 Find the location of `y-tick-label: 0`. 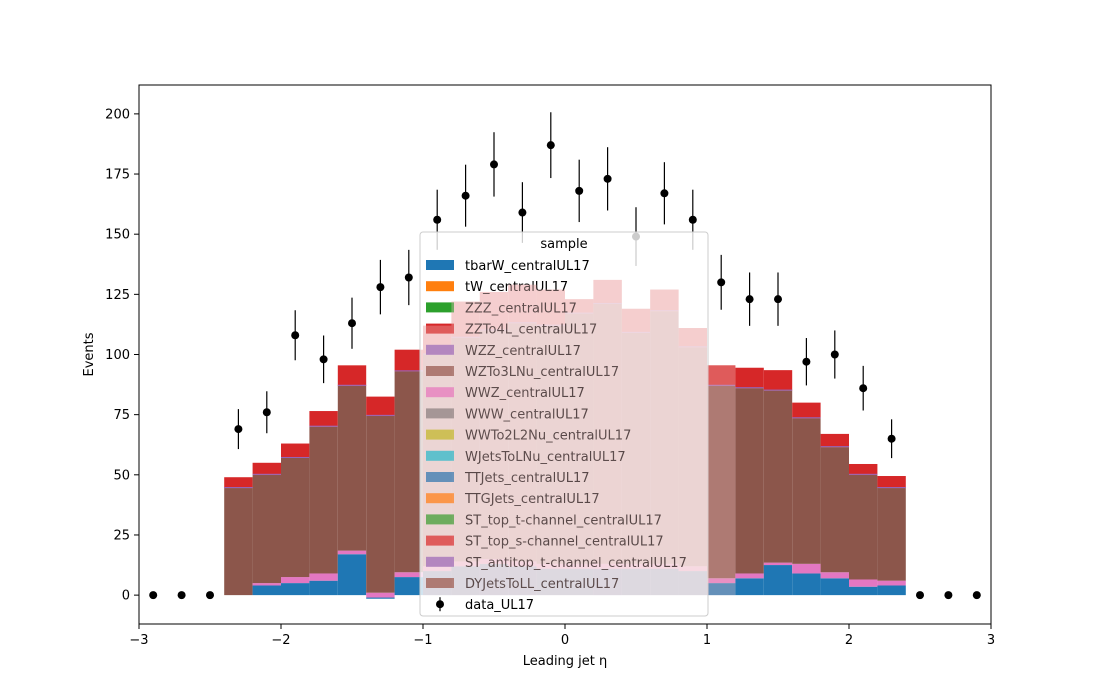

y-tick-label: 0 is located at coordinates (126, 596).